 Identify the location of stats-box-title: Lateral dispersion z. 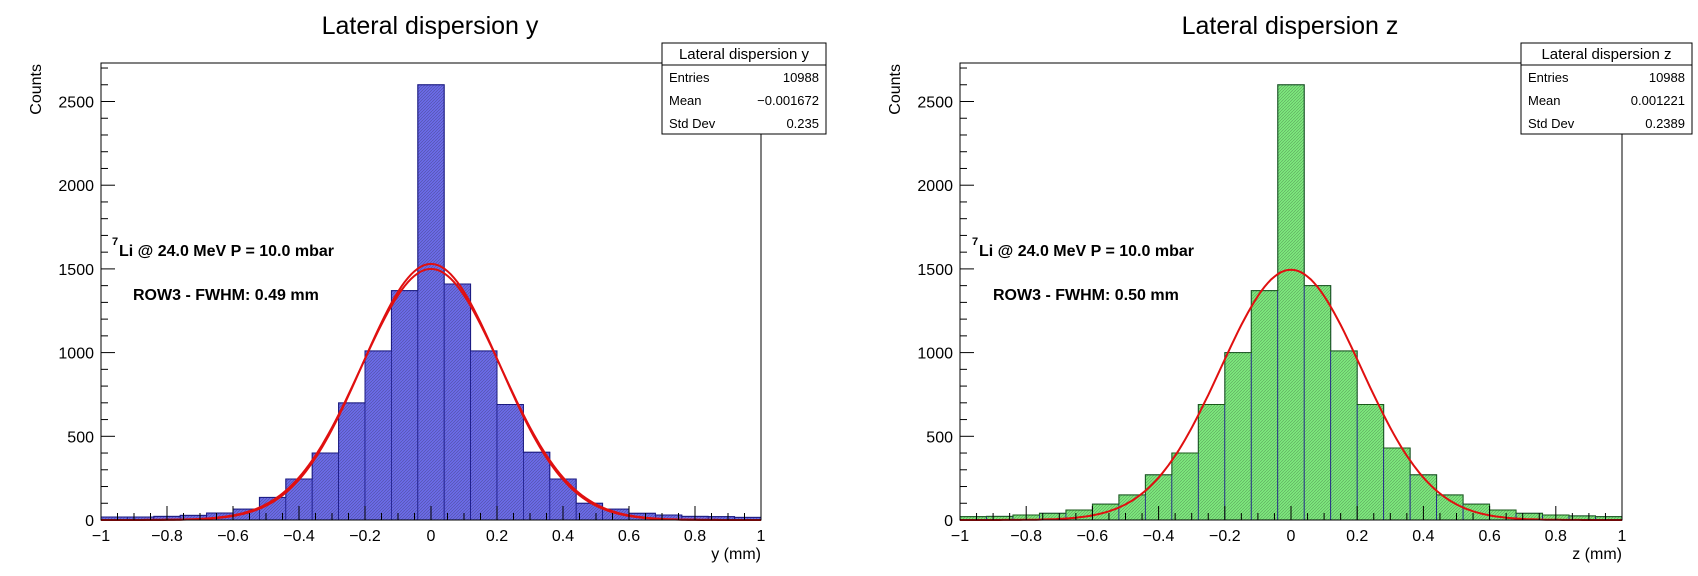
(1606, 54).